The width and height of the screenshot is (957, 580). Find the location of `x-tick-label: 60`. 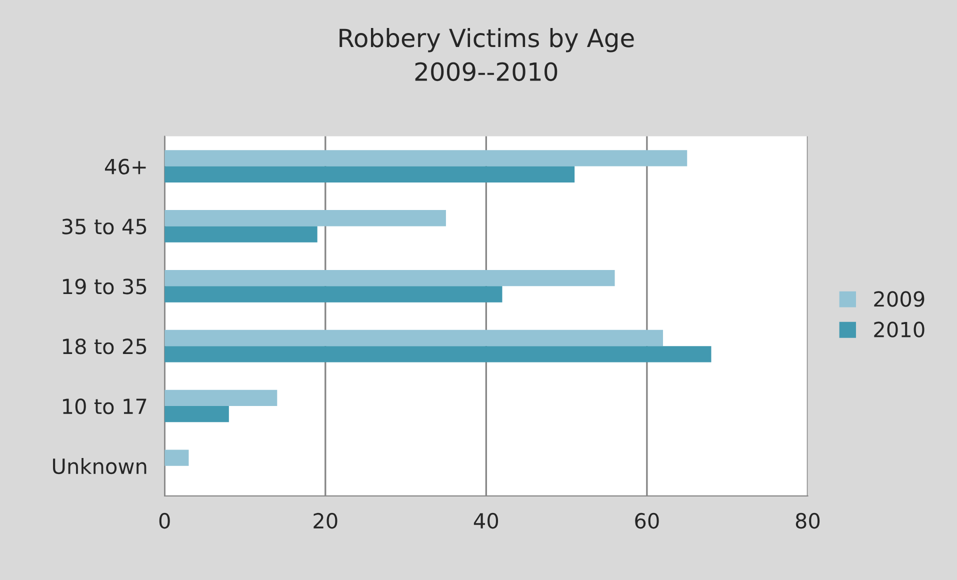

x-tick-label: 60 is located at coordinates (647, 520).